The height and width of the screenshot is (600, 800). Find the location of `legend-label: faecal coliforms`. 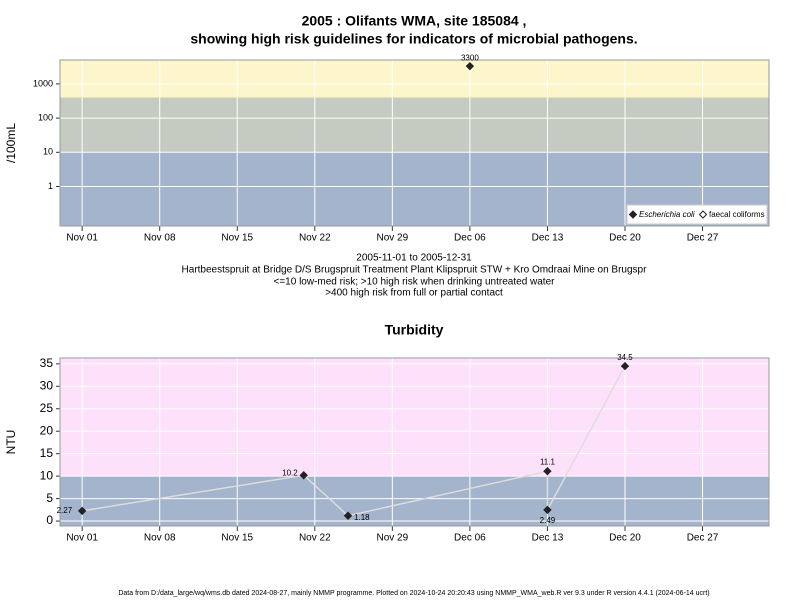

legend-label: faecal coliforms is located at coordinates (737, 214).